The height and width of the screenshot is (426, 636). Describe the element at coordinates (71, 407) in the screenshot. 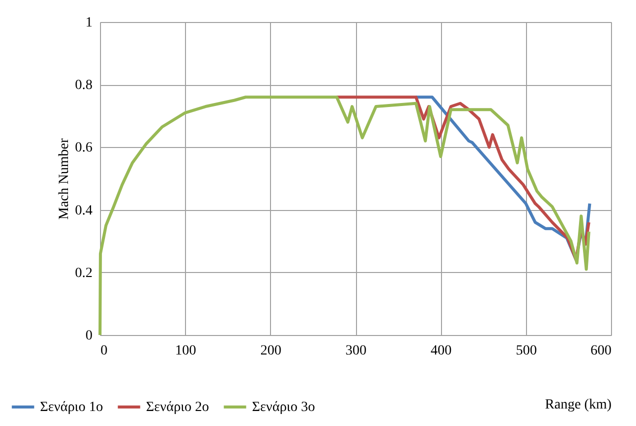

I see `legend-label: Σενάριο 1ο` at that location.